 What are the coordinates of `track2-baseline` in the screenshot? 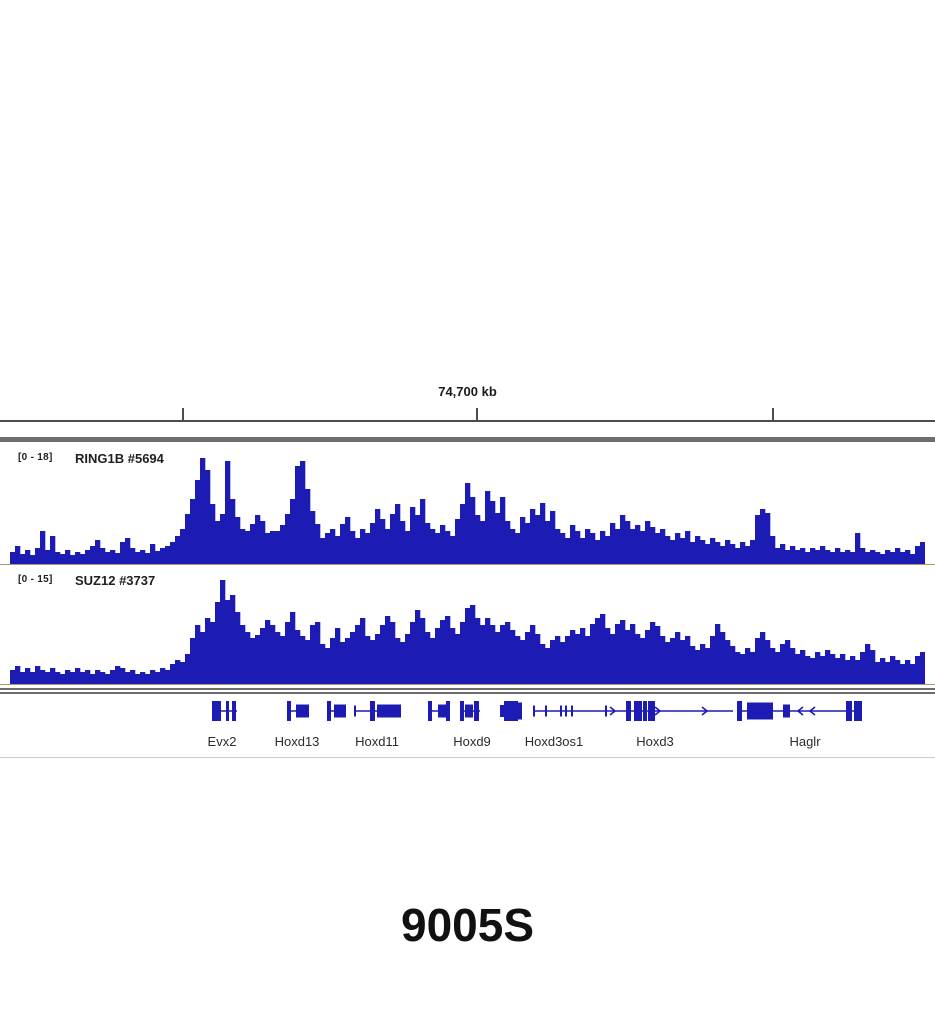 It's located at (467, 684).